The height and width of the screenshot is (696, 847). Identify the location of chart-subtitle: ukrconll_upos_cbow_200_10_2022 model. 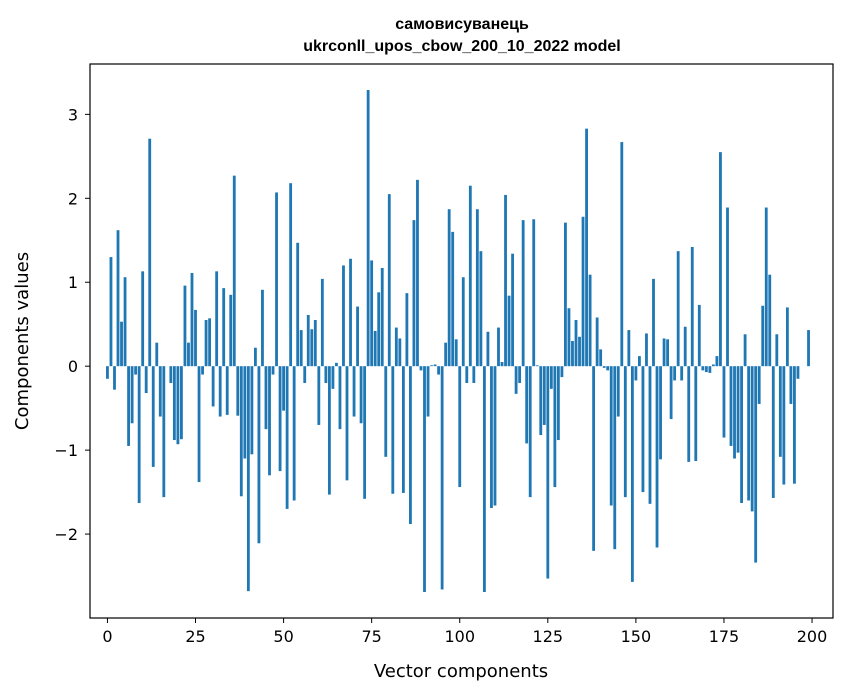
(461, 46).